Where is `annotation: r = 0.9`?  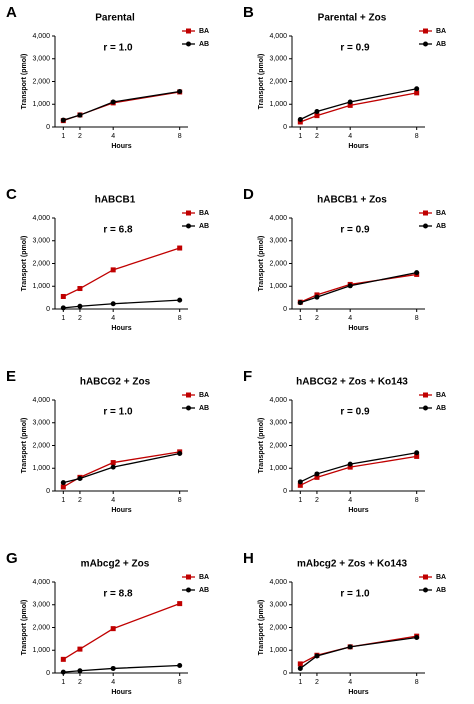
annotation: r = 0.9 is located at coordinates (355, 48).